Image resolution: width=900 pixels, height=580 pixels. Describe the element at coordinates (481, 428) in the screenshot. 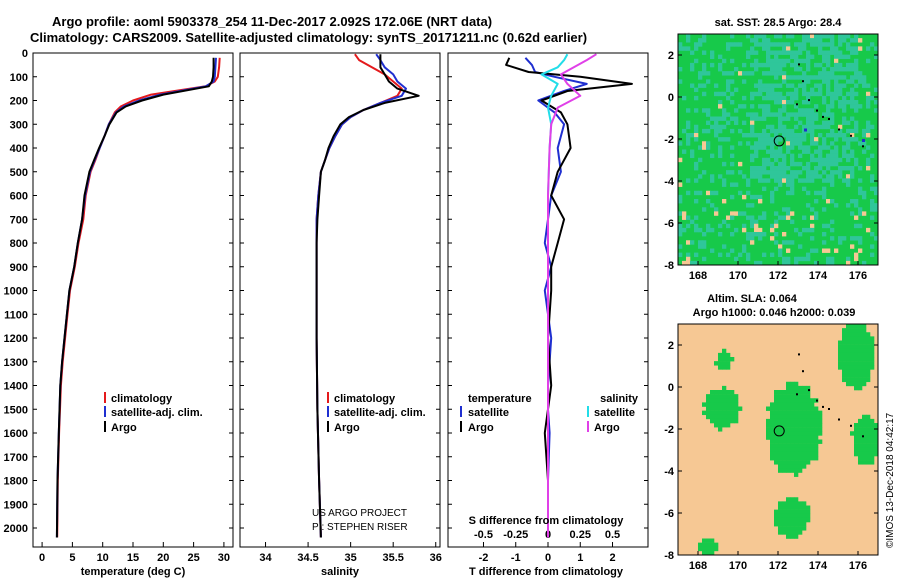

I see `legend-label-t-argo: Argo` at that location.